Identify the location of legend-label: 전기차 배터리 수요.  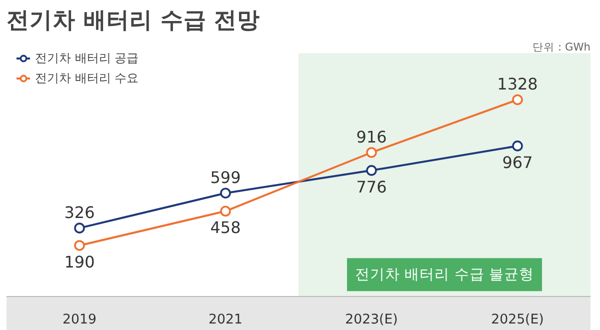
(87, 78).